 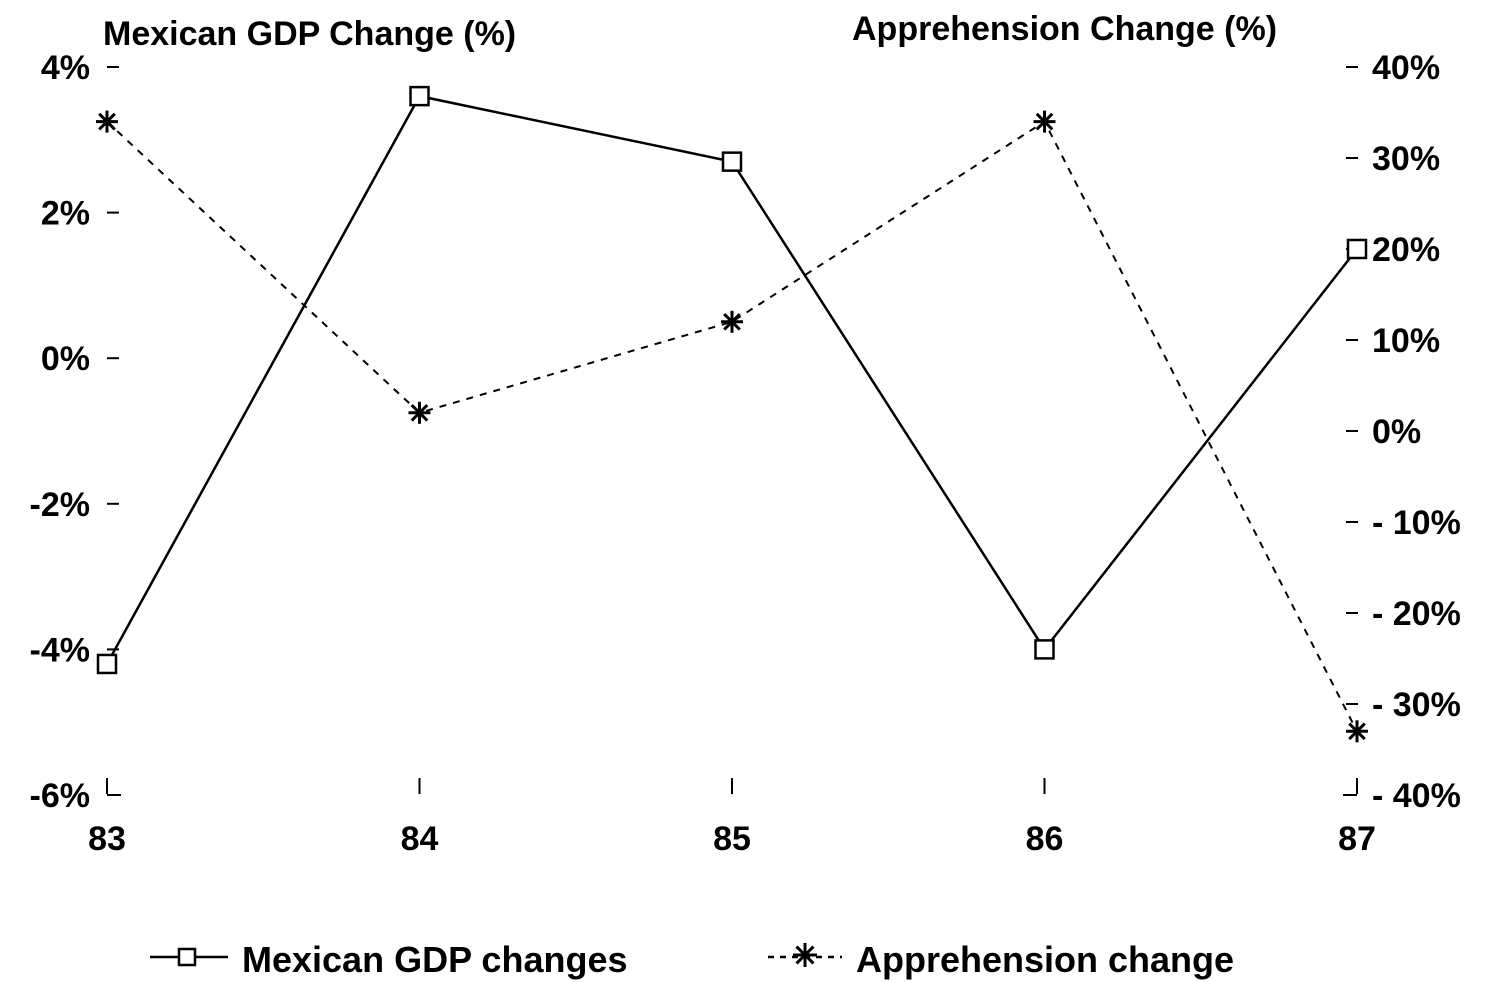 I want to click on left-tick-label: 2%, so click(x=65, y=214).